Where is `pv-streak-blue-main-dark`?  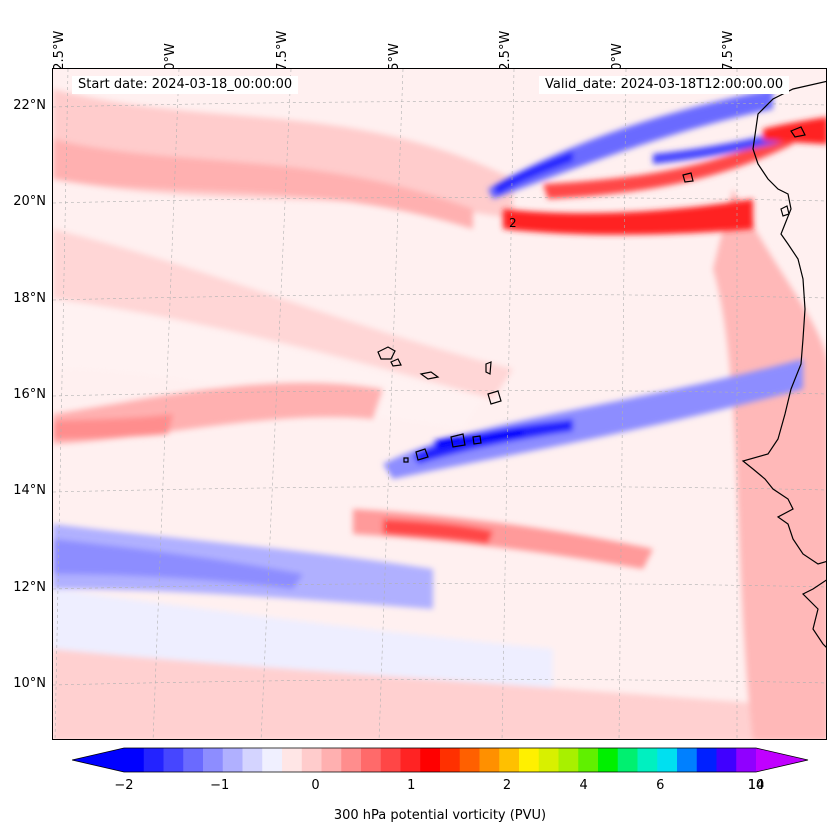
pv-streak-blue-main-dark is located at coordinates (478, 439).